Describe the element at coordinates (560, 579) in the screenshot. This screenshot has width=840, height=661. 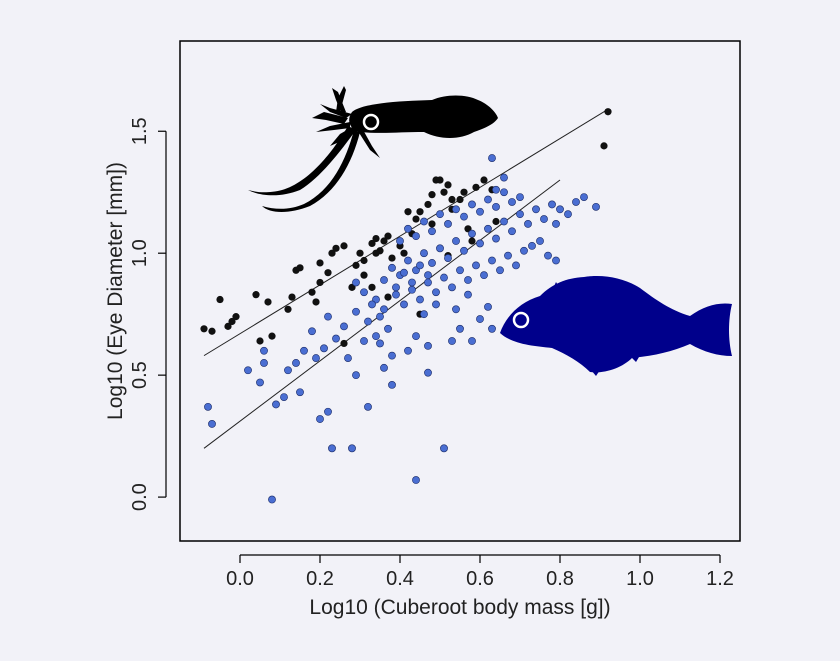
I see `x-tick-label: 0.8` at that location.